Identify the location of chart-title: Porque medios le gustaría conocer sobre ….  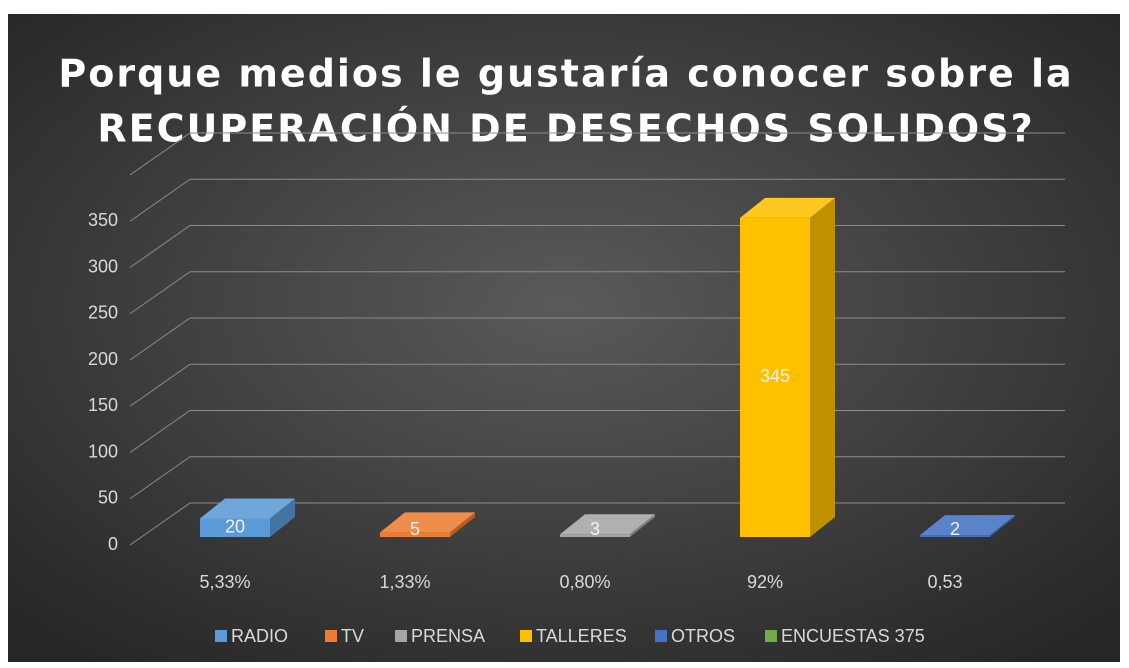
(565, 74).